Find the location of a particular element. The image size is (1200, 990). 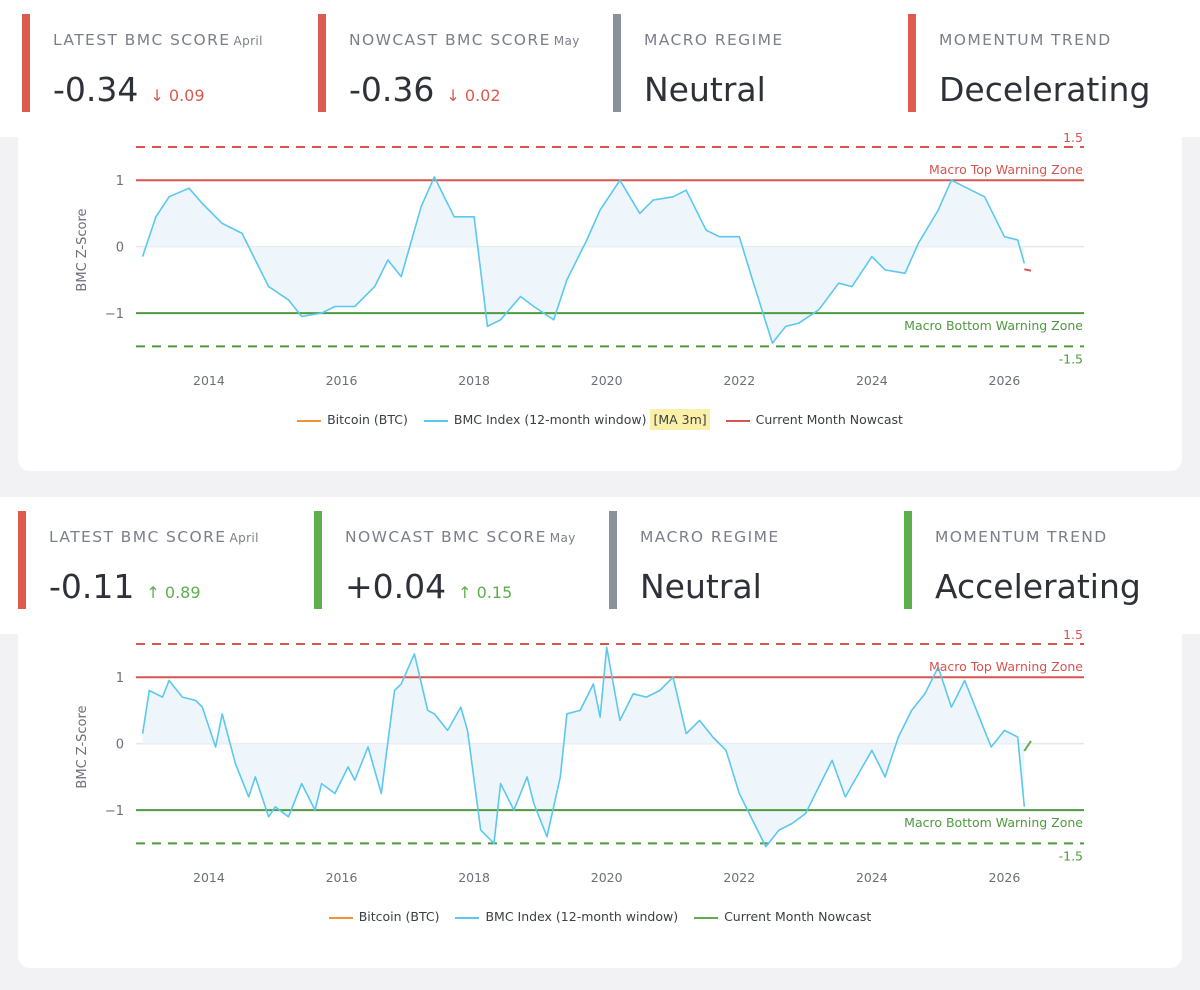

nowcast-bmc-score-card: NOWCAST BMC SCORE May -0.36 ↓ 0.02 is located at coordinates (463, 63).